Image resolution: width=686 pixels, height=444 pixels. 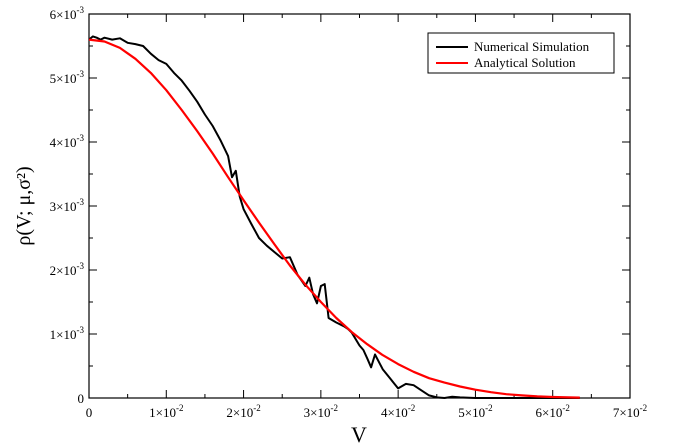 What do you see at coordinates (553, 411) in the screenshot?
I see `x-tick-label: 6×10⁻²` at bounding box center [553, 411].